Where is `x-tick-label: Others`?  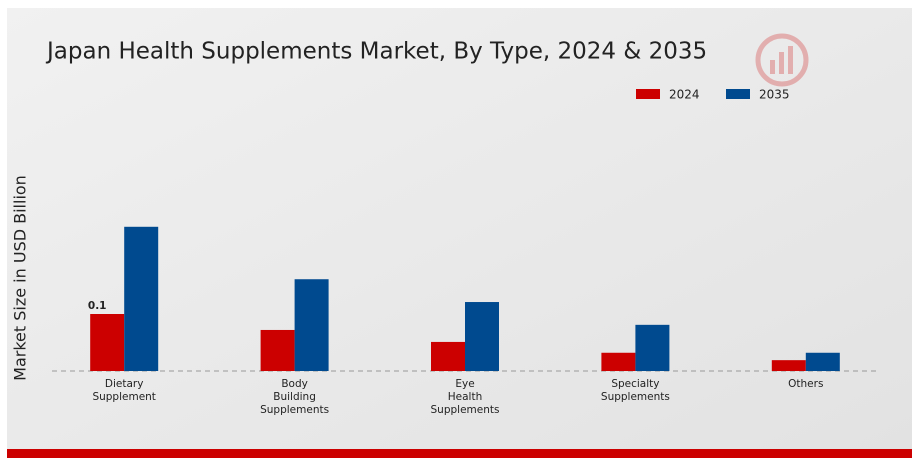 x-tick-label: Others is located at coordinates (805, 384).